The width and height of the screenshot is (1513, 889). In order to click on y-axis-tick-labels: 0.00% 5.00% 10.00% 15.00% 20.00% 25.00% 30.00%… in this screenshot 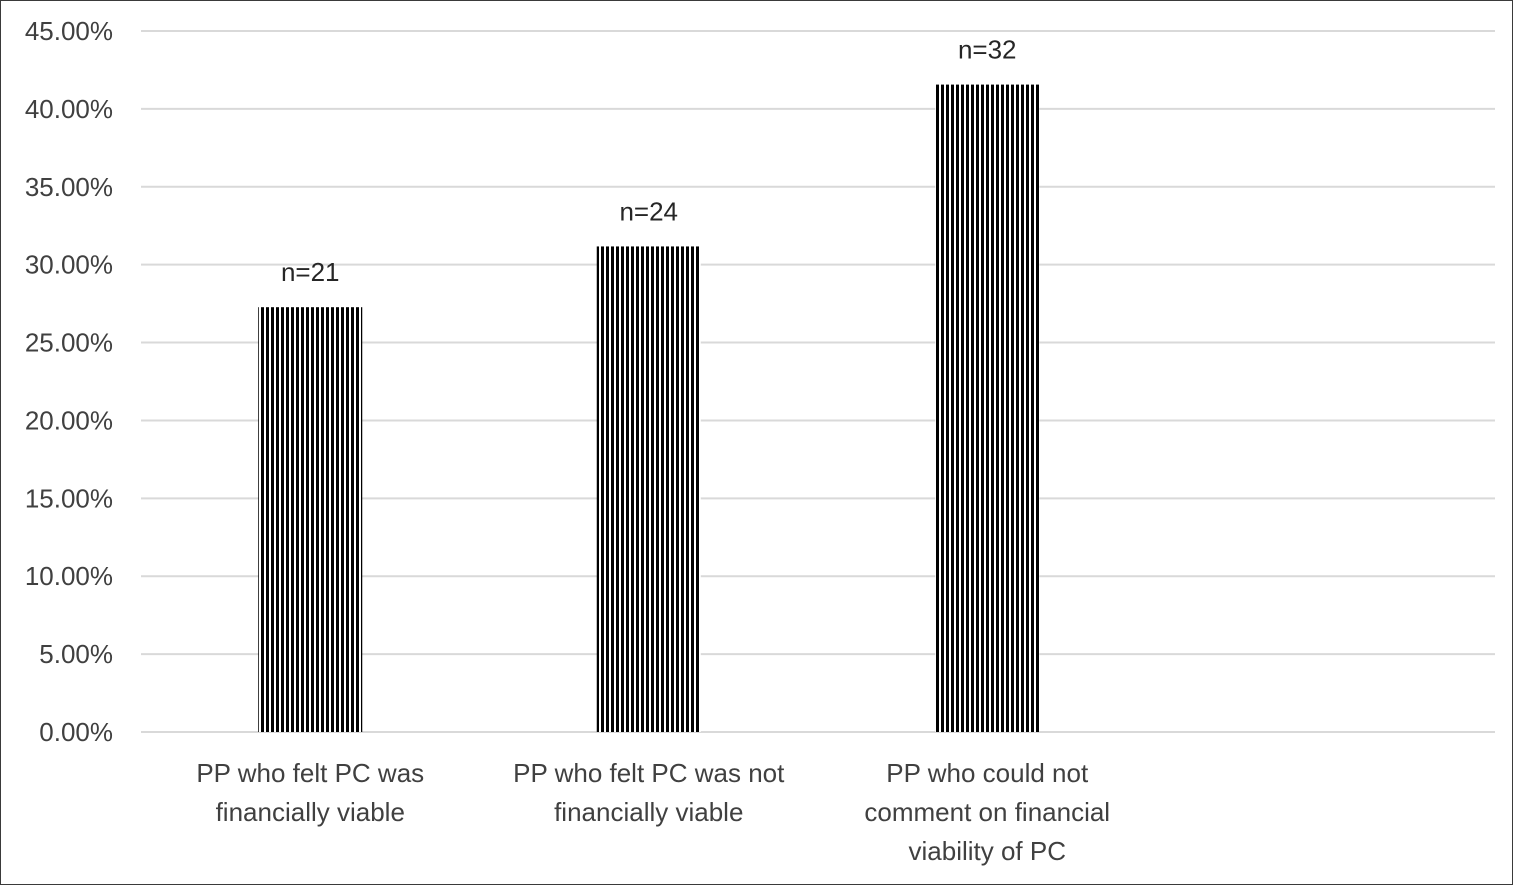, I will do `click(69, 381)`.